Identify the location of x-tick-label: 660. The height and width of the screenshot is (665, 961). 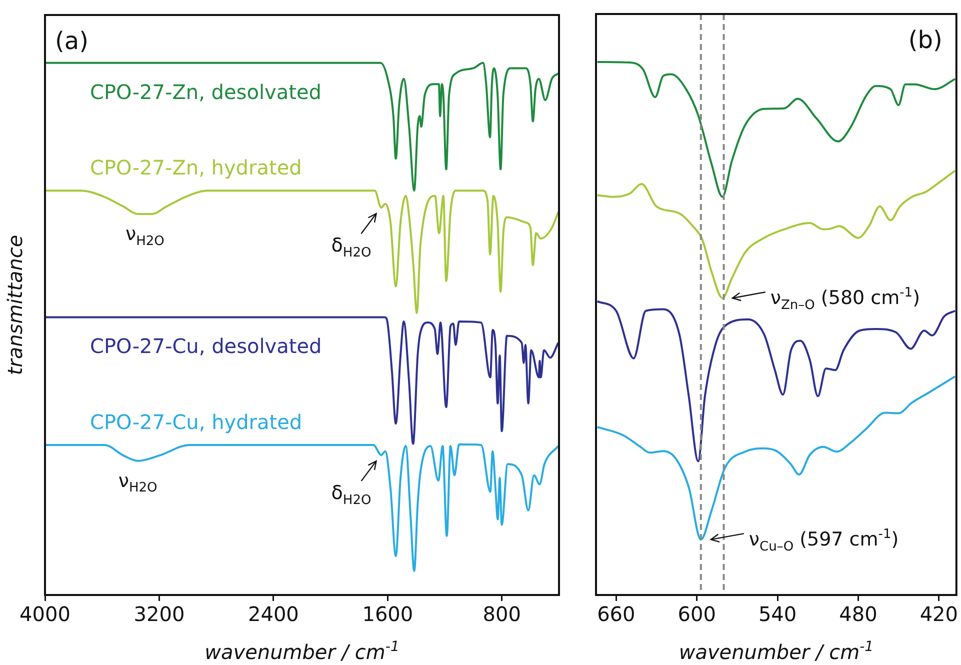
(616, 614).